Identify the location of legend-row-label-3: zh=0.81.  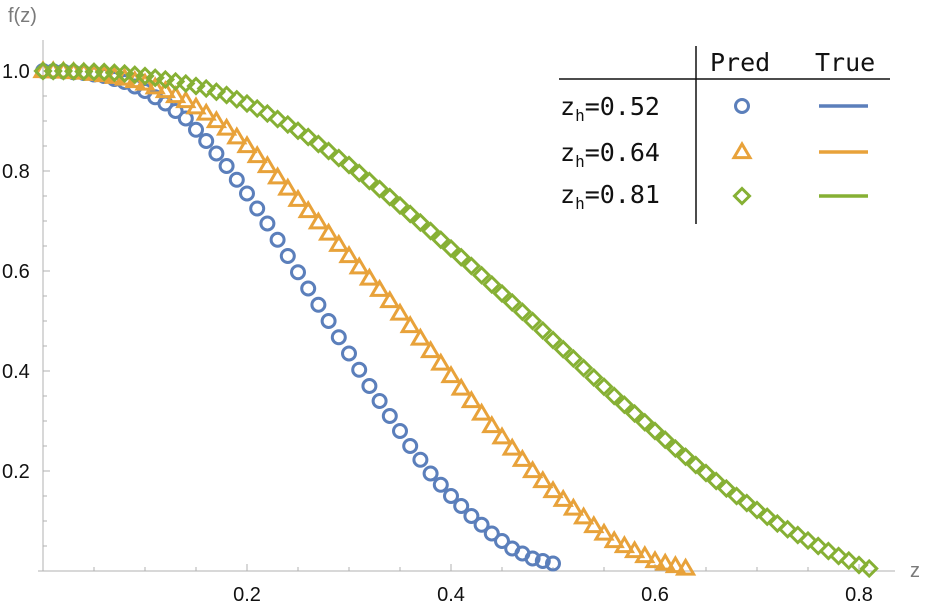
(610, 196).